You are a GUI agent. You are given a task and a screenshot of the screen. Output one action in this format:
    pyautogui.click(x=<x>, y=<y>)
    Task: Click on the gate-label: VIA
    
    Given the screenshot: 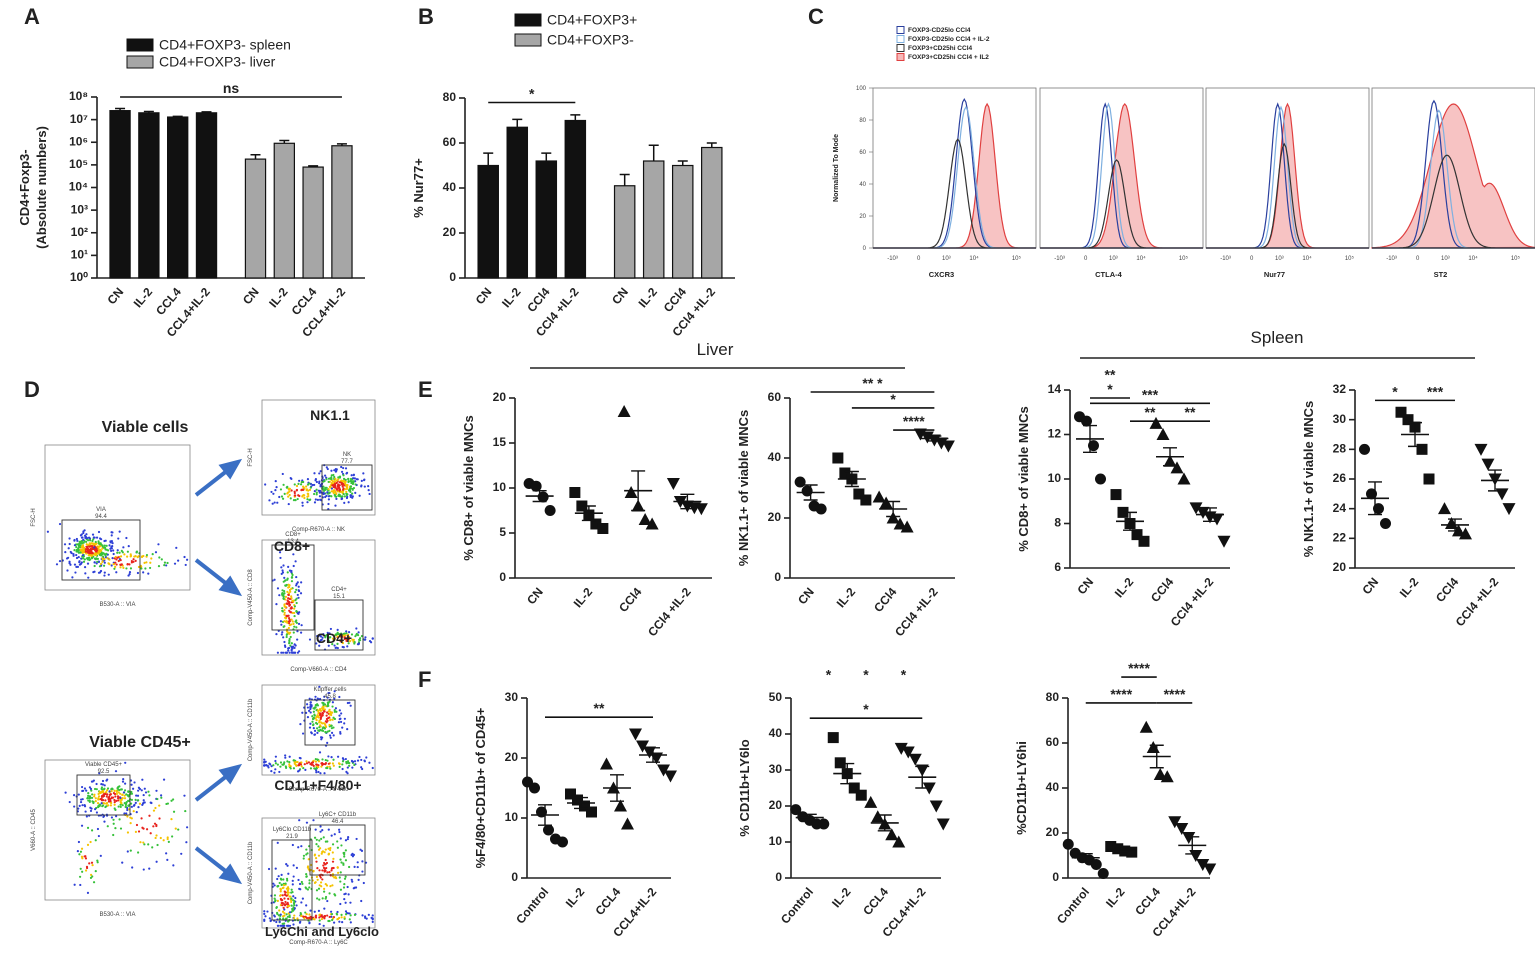 What is the action you would take?
    pyautogui.click(x=101, y=510)
    